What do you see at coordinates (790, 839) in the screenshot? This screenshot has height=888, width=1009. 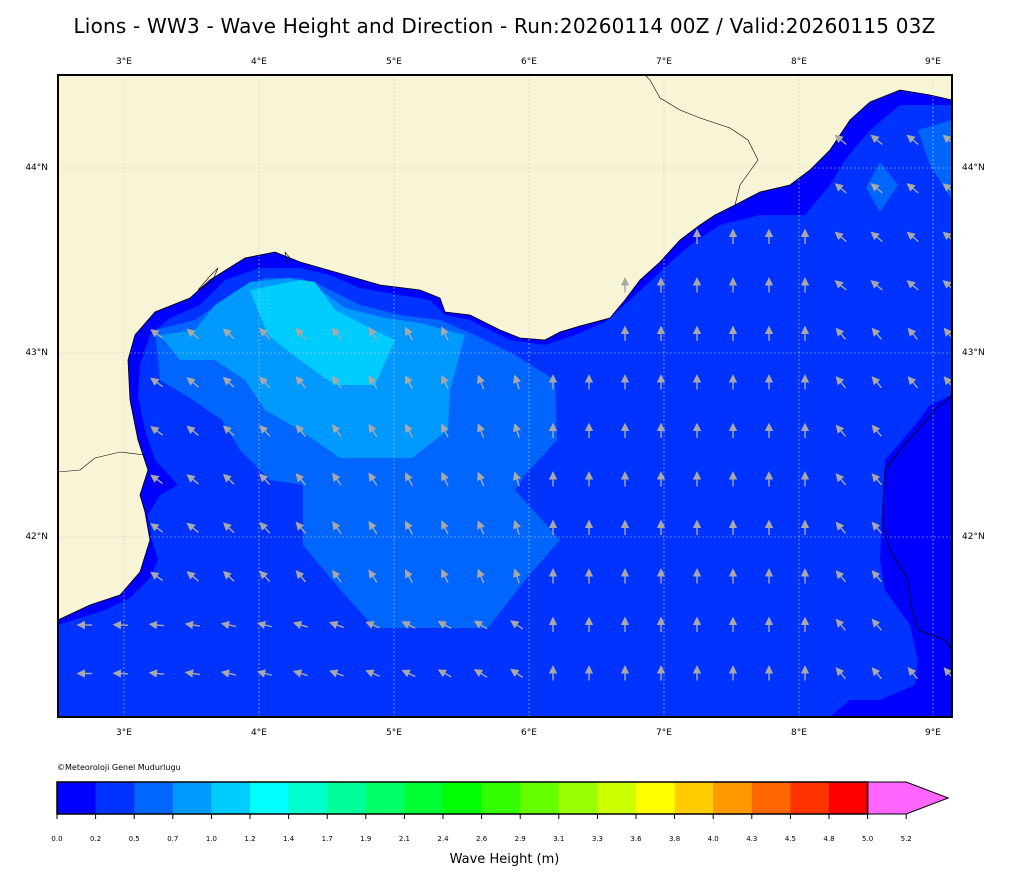 I see `colorbar-tick-label: 4.5` at bounding box center [790, 839].